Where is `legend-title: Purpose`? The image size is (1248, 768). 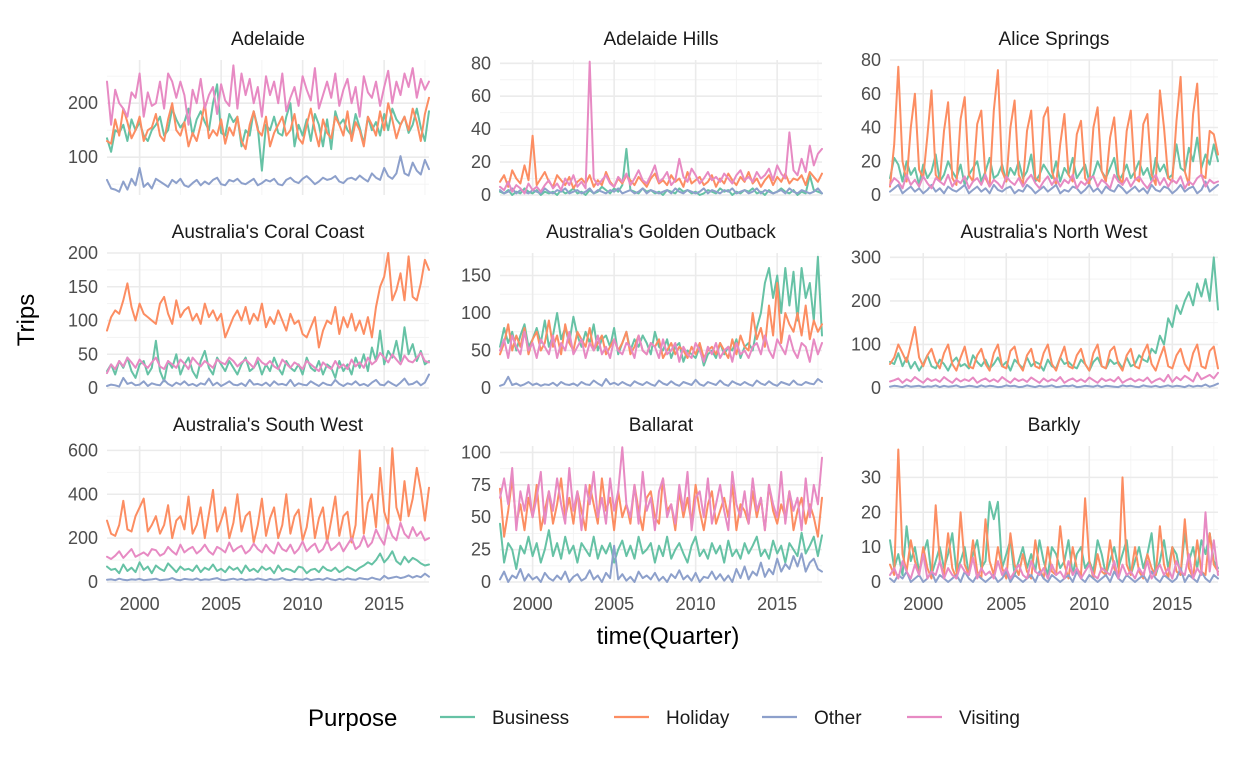
legend-title: Purpose is located at coordinates (352, 718).